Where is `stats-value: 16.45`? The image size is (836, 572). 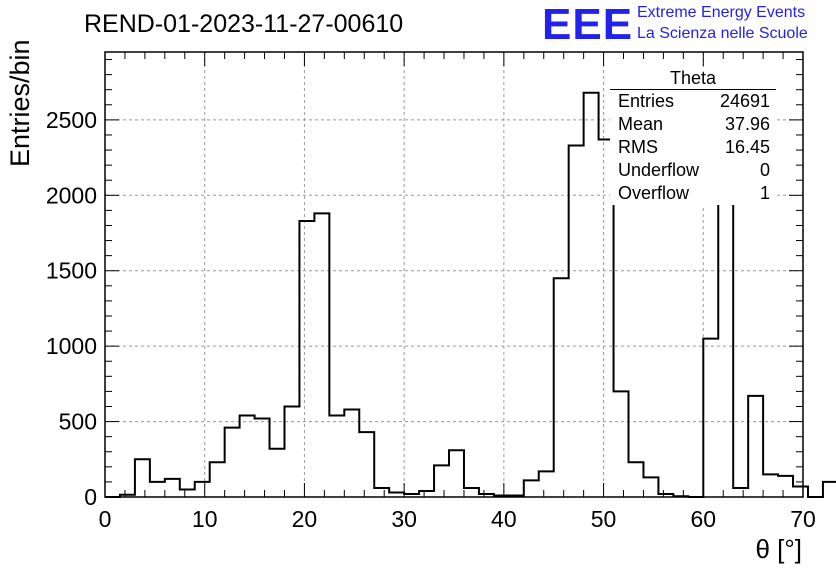
stats-value: 16.45 is located at coordinates (747, 147).